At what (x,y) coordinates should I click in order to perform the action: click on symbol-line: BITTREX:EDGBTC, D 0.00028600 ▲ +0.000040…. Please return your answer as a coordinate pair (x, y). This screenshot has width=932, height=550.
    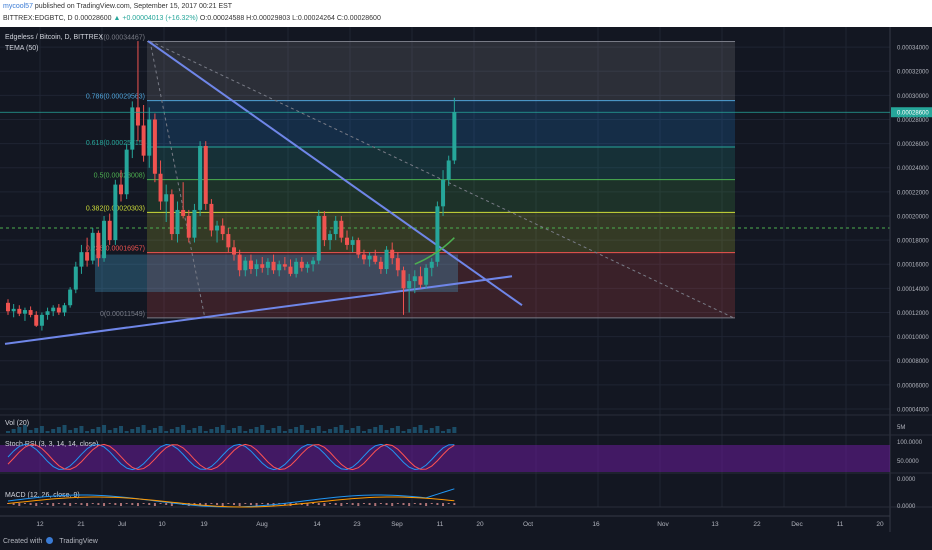
    Looking at the image, I should click on (192, 18).